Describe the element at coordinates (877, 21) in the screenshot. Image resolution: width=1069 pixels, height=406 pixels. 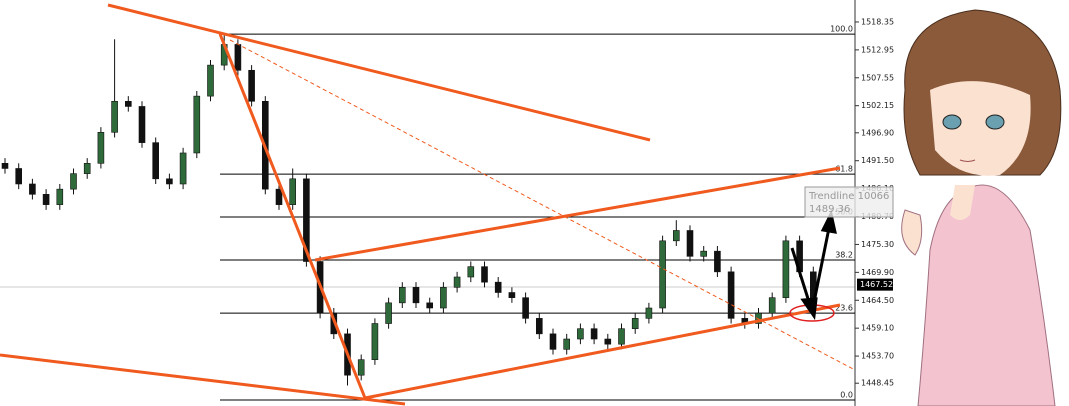
I see `y-tick-label: 1518.35` at that location.